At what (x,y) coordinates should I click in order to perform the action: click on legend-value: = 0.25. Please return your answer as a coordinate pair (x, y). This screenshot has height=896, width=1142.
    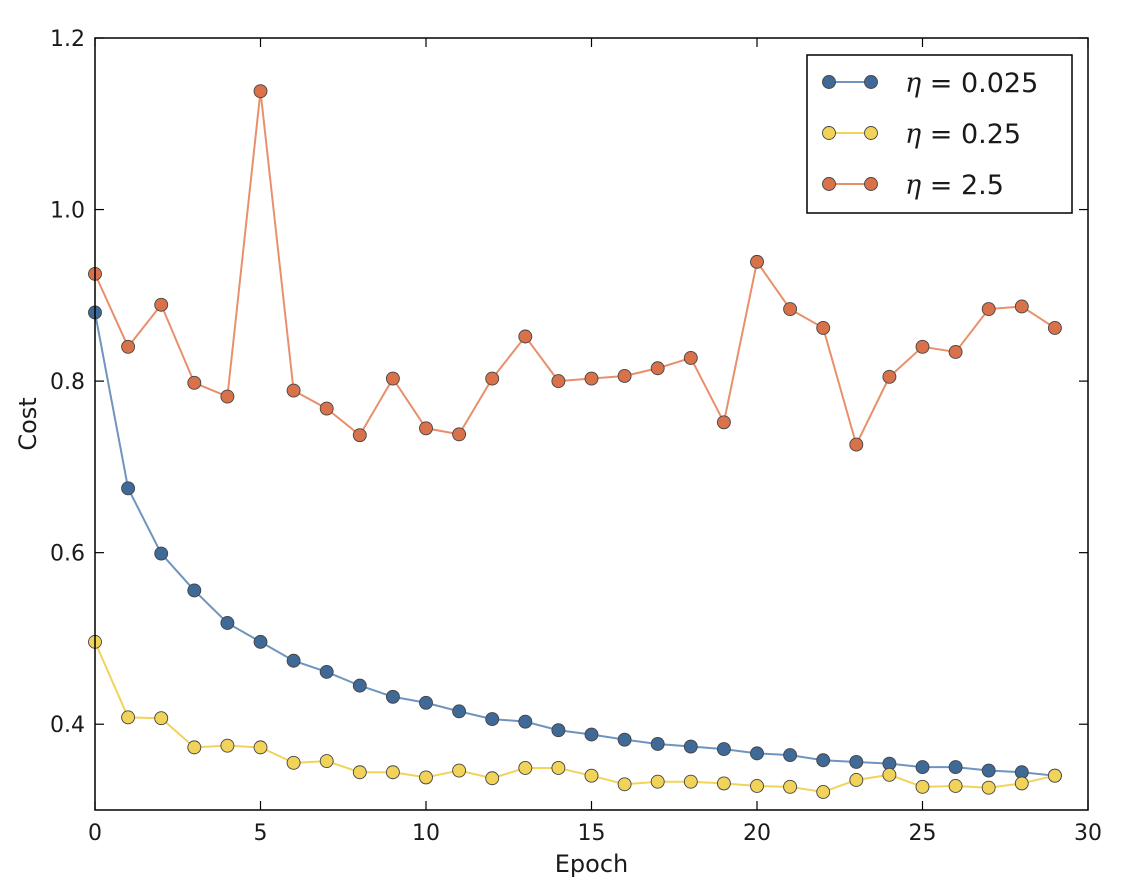
    Looking at the image, I should click on (971, 134).